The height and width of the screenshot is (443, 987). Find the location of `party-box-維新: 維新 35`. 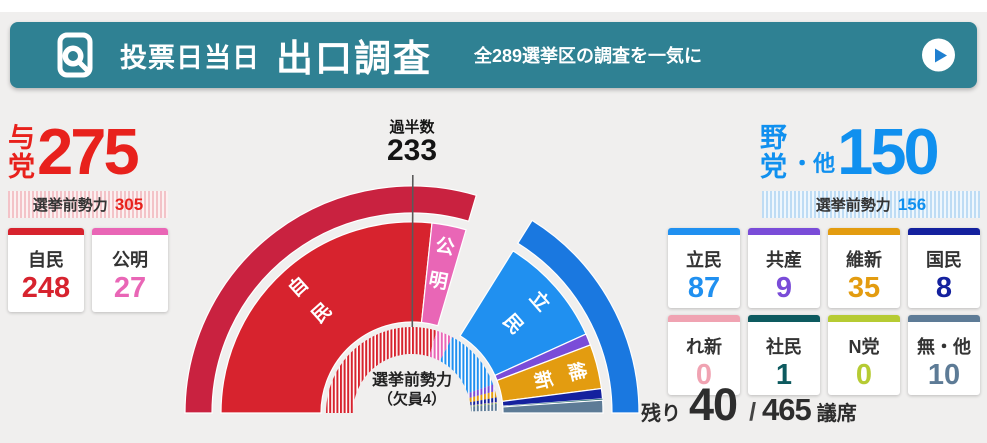

party-box-維新: 維新 35 is located at coordinates (864, 268).